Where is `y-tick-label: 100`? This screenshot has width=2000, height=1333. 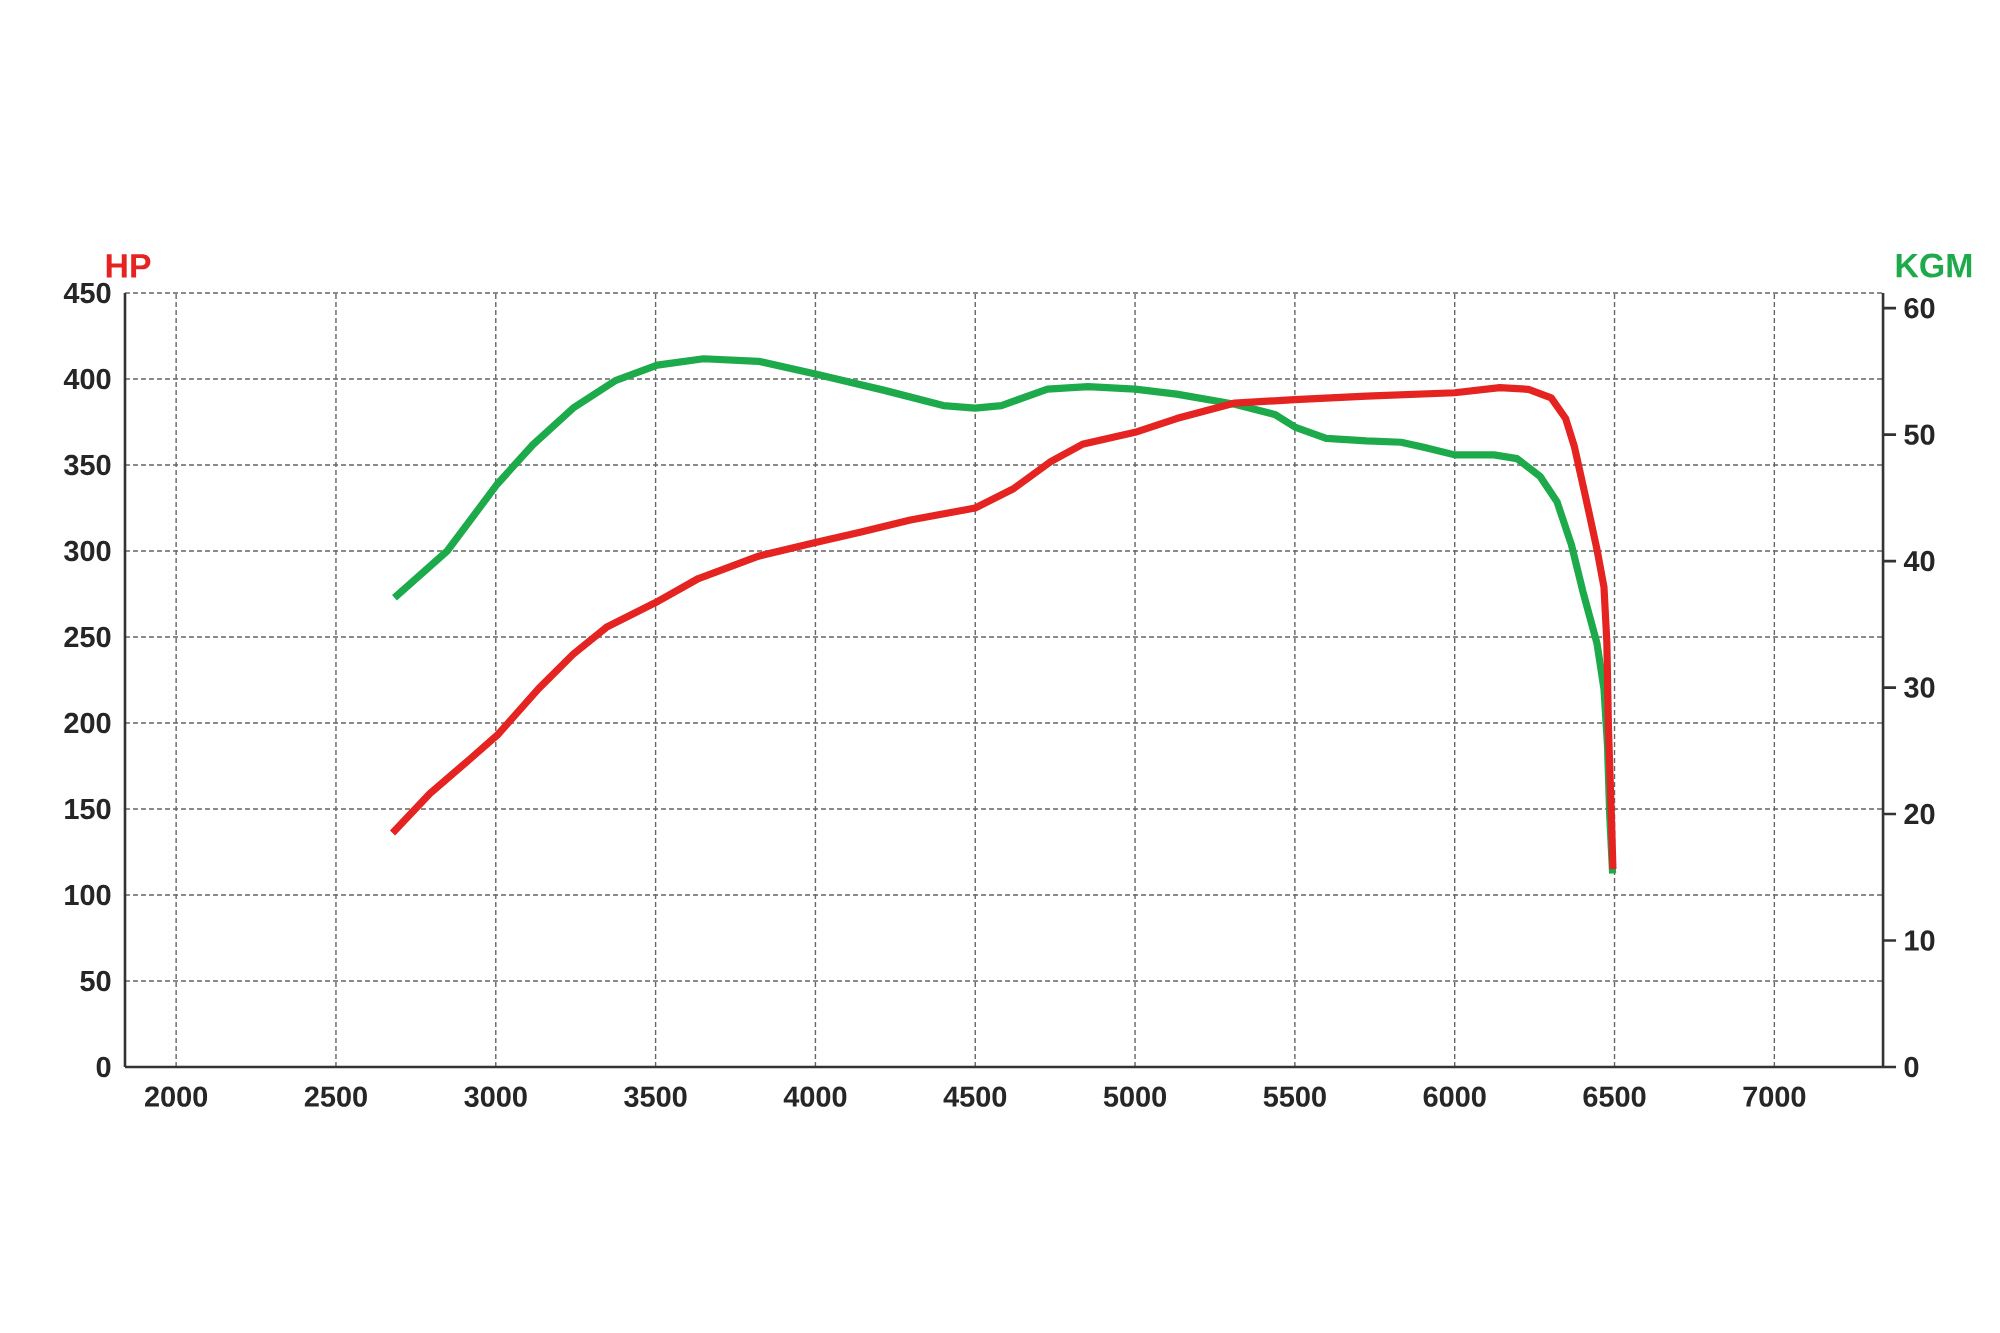 y-tick-label: 100 is located at coordinates (88, 895).